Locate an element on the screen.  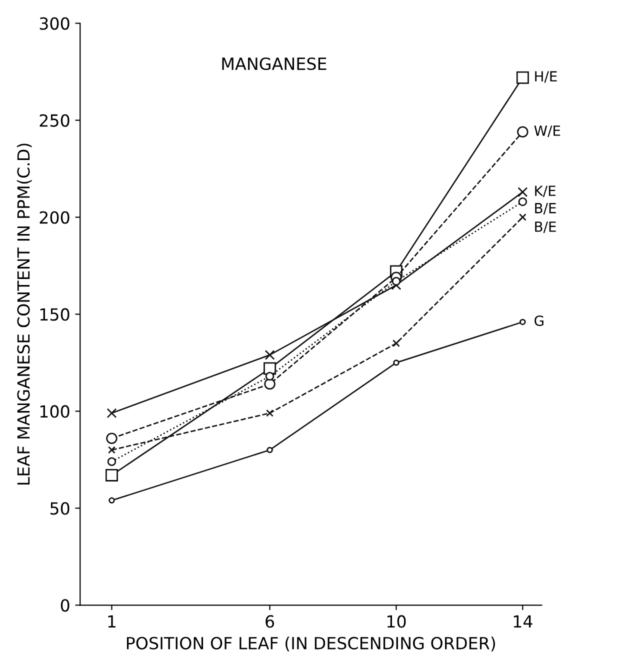
y-tick-label: 150 is located at coordinates (55, 314).